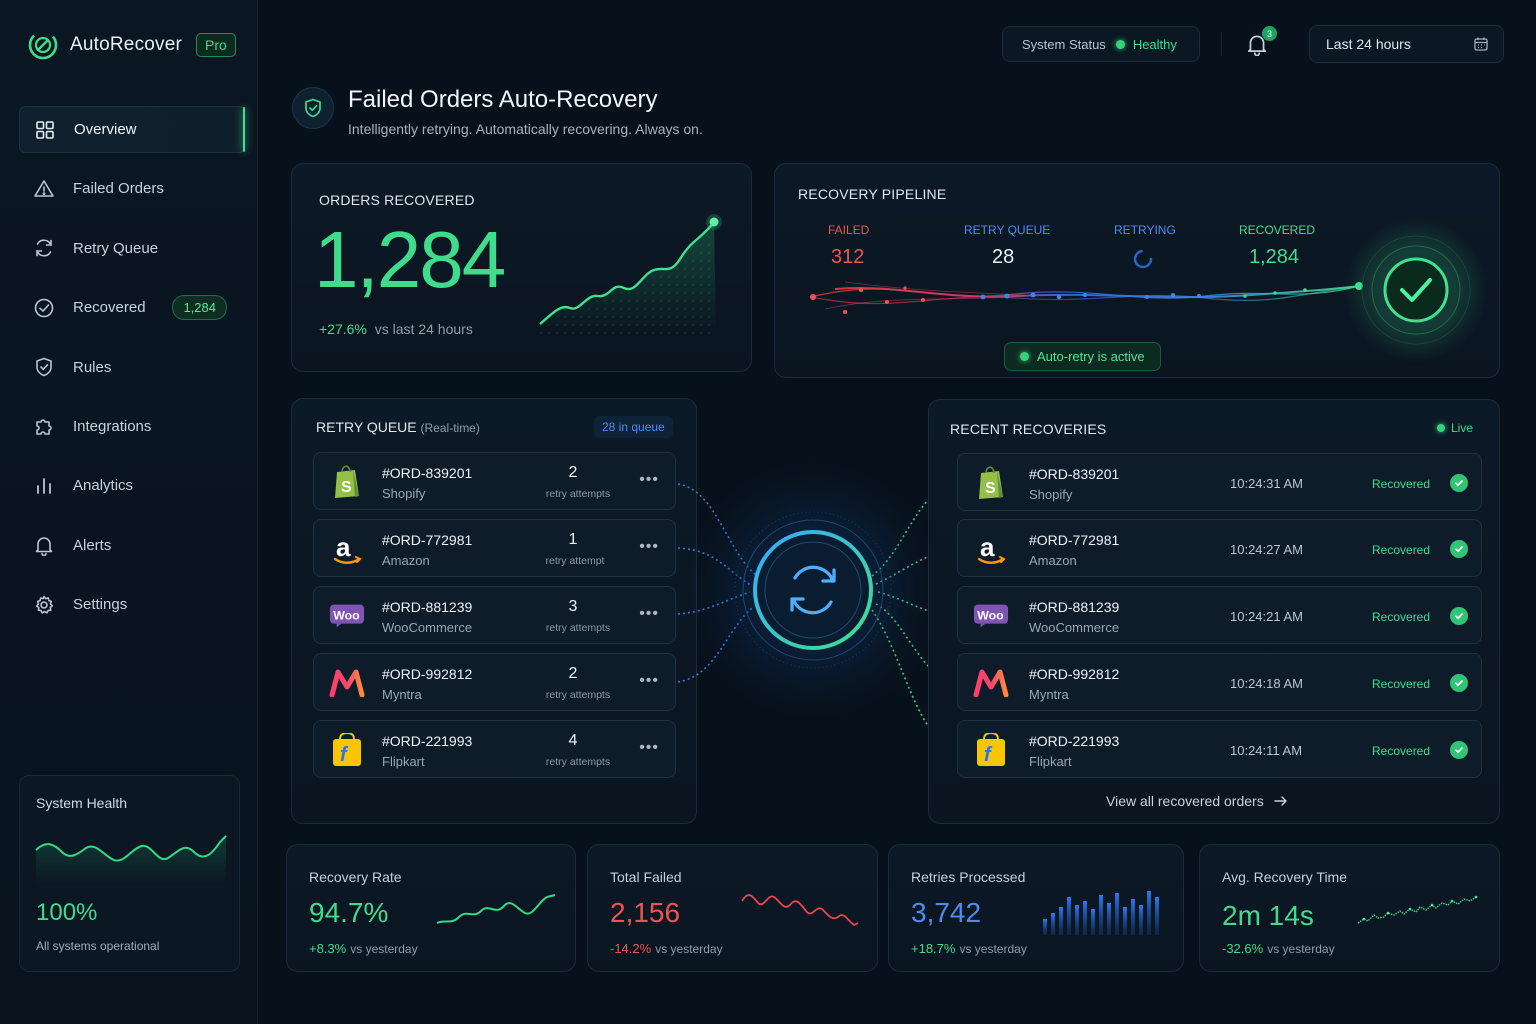  What do you see at coordinates (1401, 751) in the screenshot?
I see `recovery-status: Recovered` at bounding box center [1401, 751].